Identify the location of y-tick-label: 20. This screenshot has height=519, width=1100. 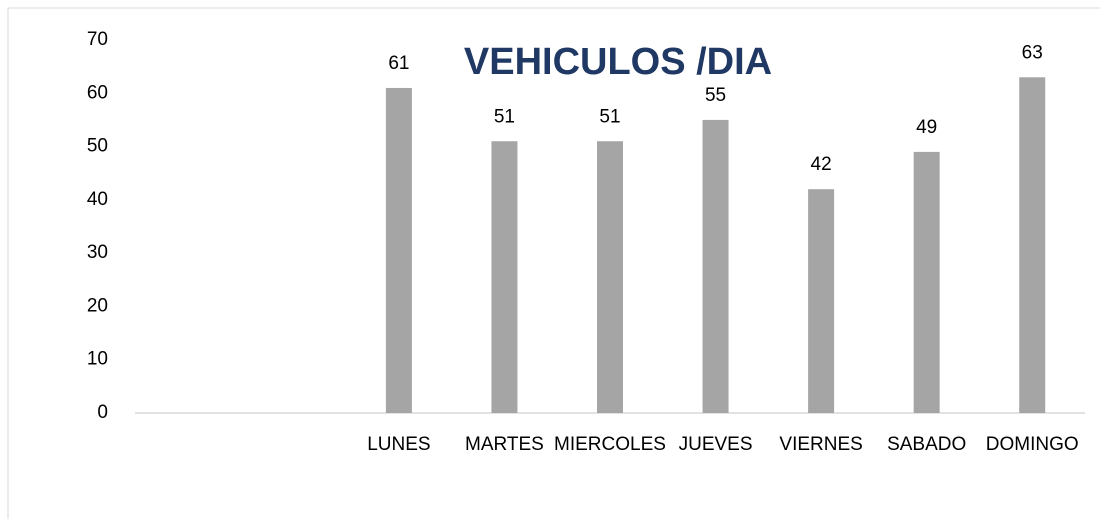
(97, 305).